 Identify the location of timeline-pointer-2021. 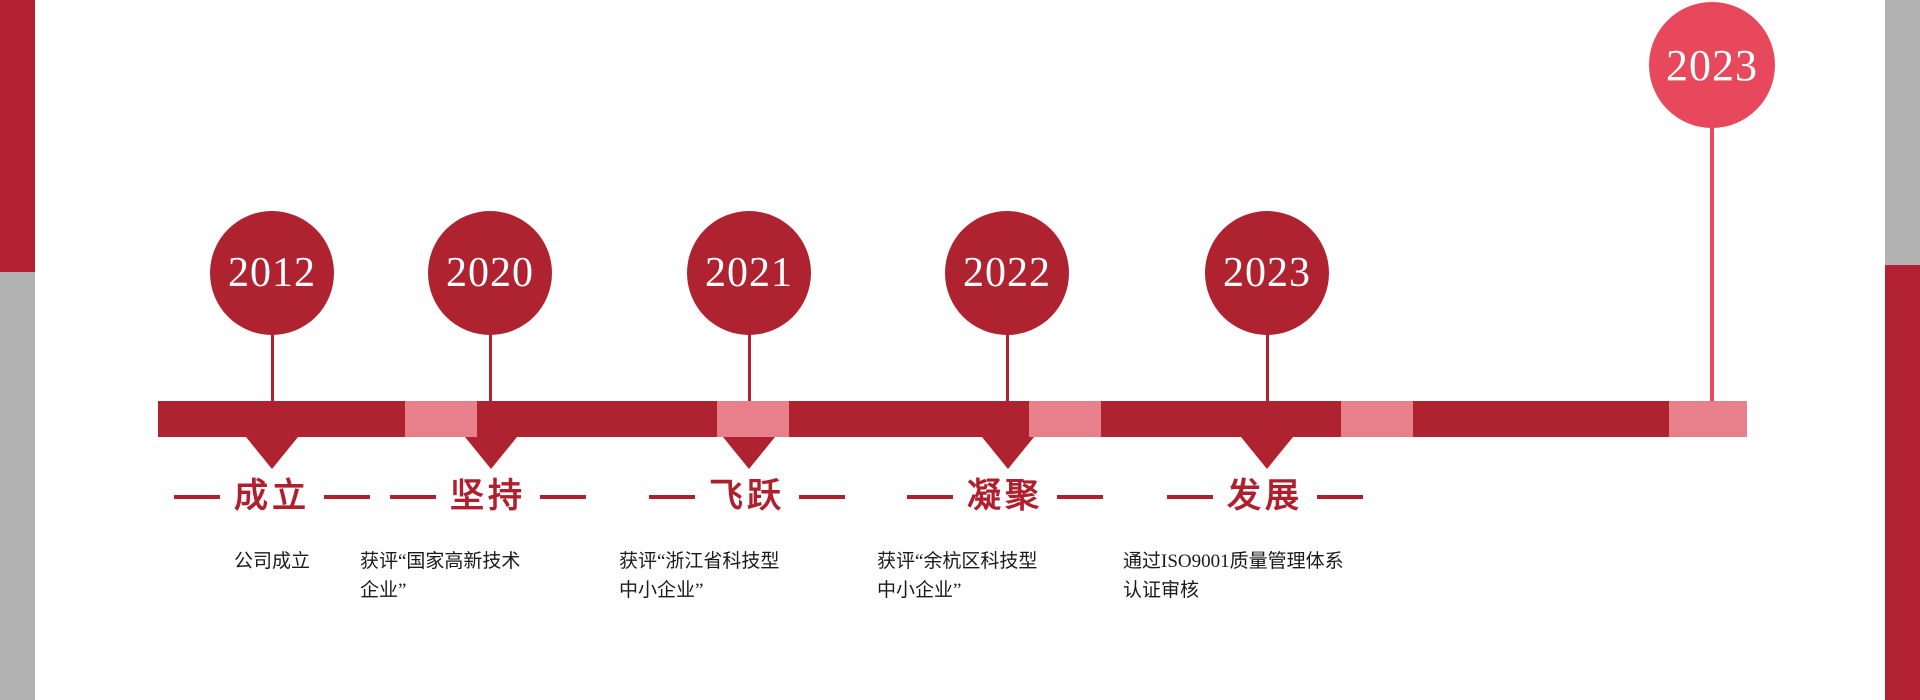
(749, 453).